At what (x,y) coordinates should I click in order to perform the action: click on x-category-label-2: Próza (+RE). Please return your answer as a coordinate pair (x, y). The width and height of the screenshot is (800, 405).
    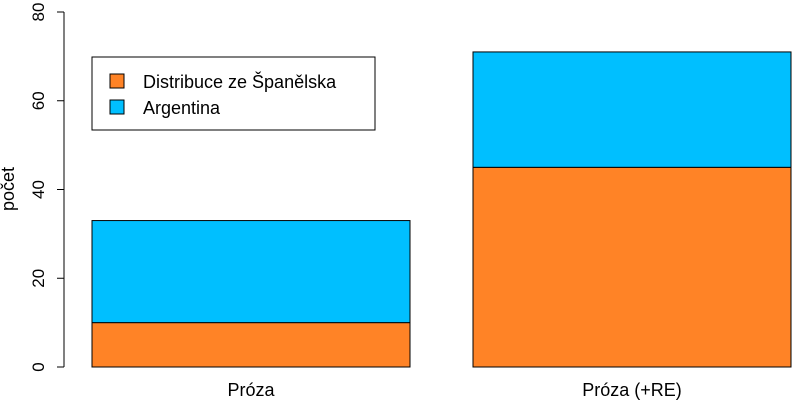
    Looking at the image, I should click on (632, 390).